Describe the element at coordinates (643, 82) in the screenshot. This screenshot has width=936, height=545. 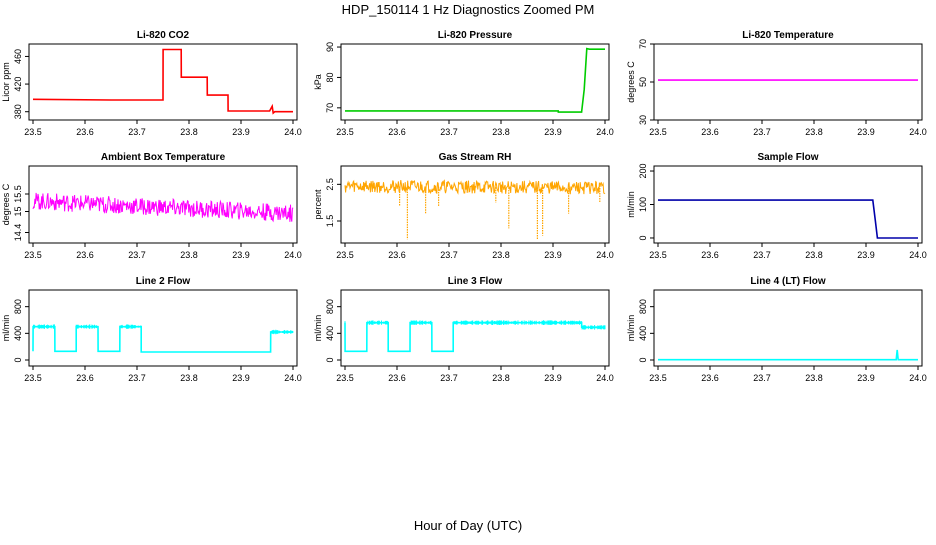
I see `y-tick-label: 50` at that location.